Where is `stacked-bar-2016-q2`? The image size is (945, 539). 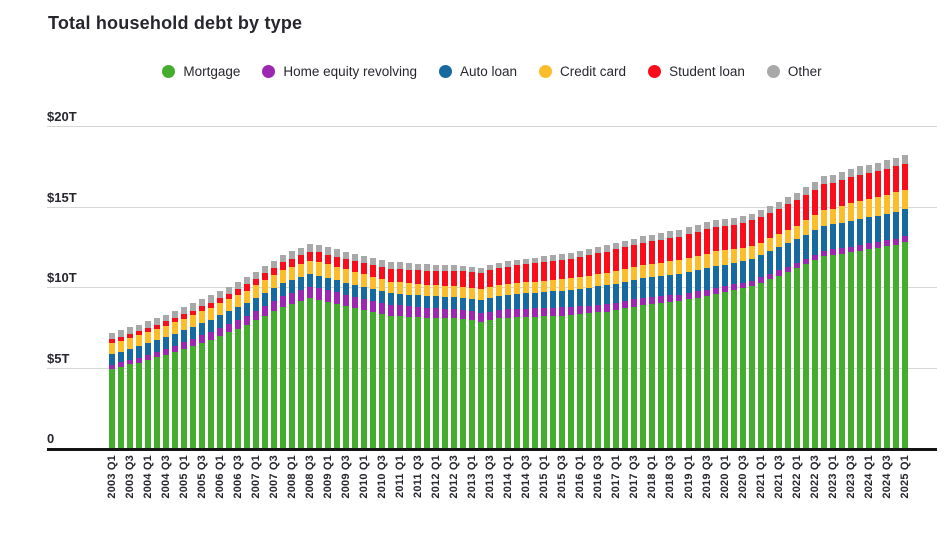
stacked-bar-2016-q2 is located at coordinates (589, 348).